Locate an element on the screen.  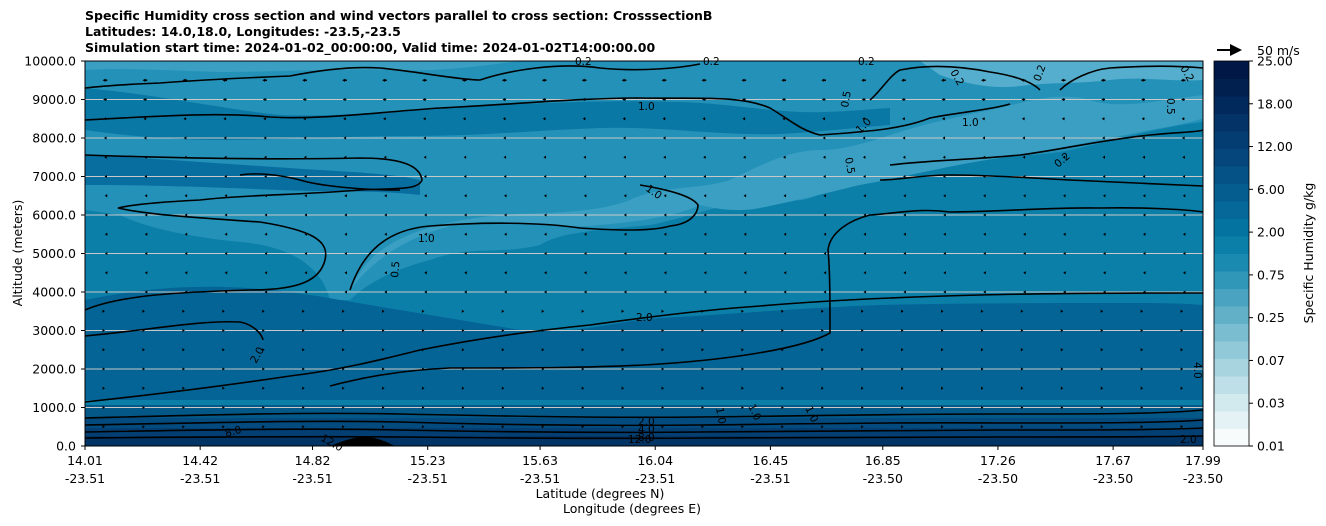
contour-label: 4.0 is located at coordinates (1197, 370).